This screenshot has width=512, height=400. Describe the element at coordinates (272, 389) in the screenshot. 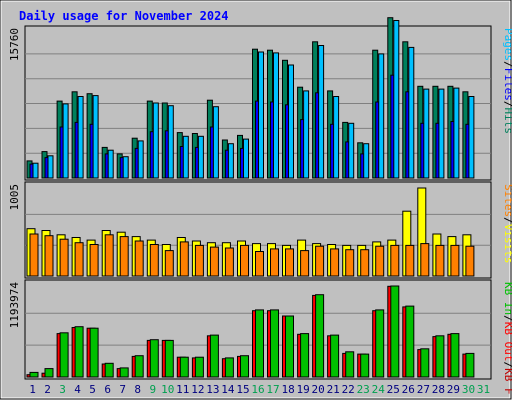

I see `x-tick-label: 17` at that location.